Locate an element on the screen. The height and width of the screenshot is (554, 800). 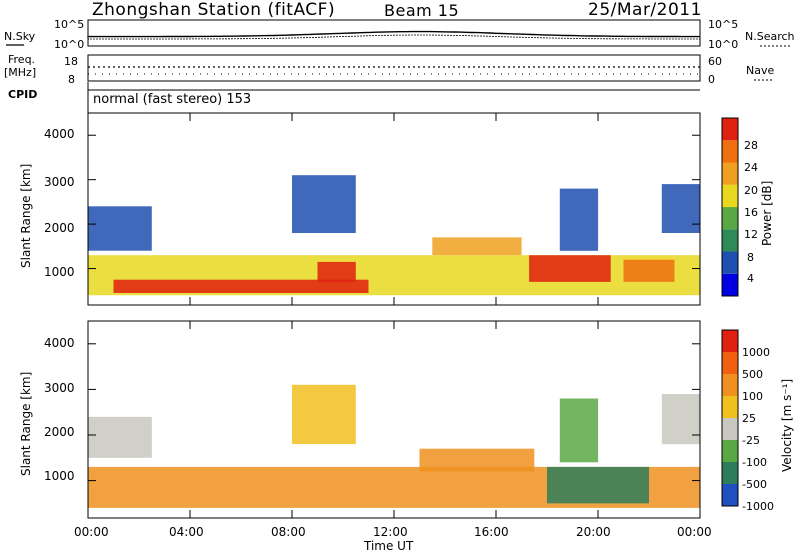
beam-label: Beam 15 is located at coordinates (422, 10).